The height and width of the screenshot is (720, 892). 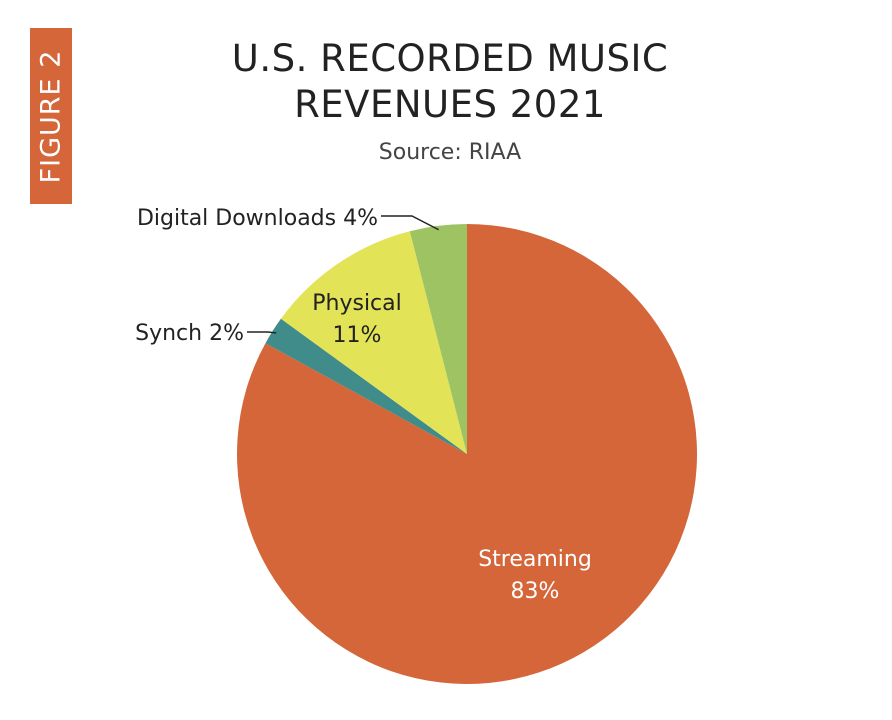 What do you see at coordinates (450, 104) in the screenshot?
I see `chart-title-line-2: REVENUES 2021` at bounding box center [450, 104].